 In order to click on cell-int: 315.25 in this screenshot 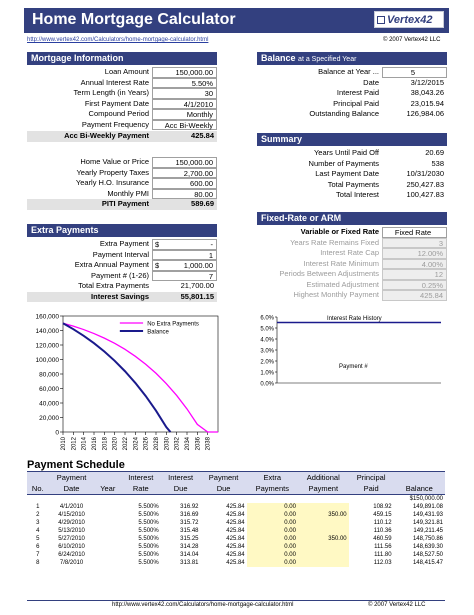, I will do `click(189, 539)`.